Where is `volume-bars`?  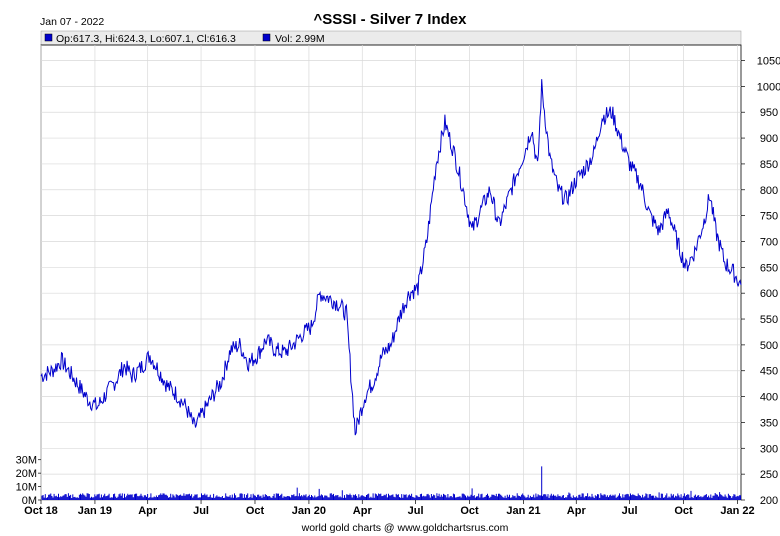
volume-bars is located at coordinates (391, 483).